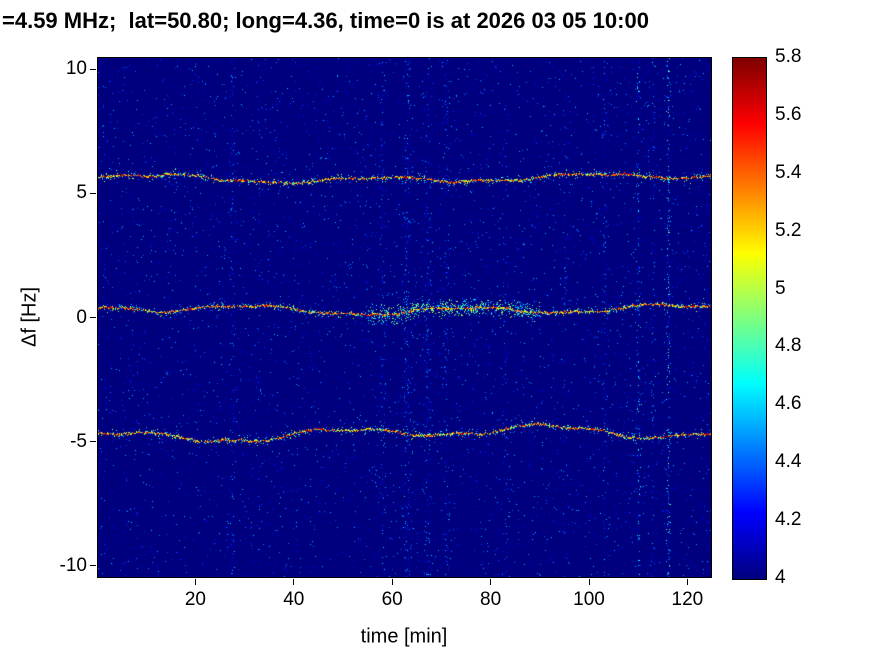  I want to click on colorbar-tick-label: 4, so click(780, 577).